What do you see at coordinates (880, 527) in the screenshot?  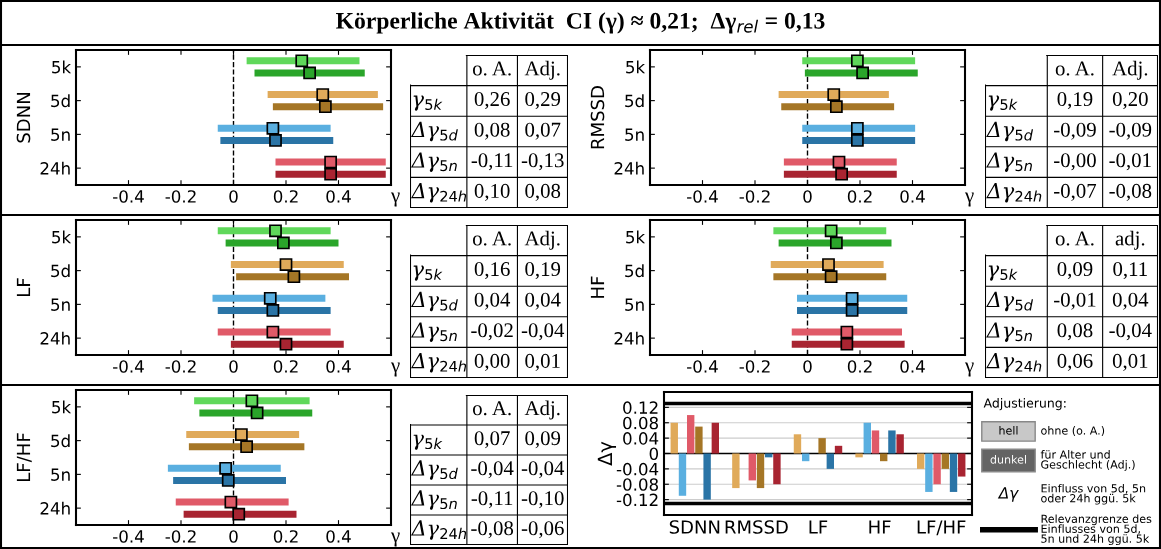 I see `x-tick-label: HF` at bounding box center [880, 527].